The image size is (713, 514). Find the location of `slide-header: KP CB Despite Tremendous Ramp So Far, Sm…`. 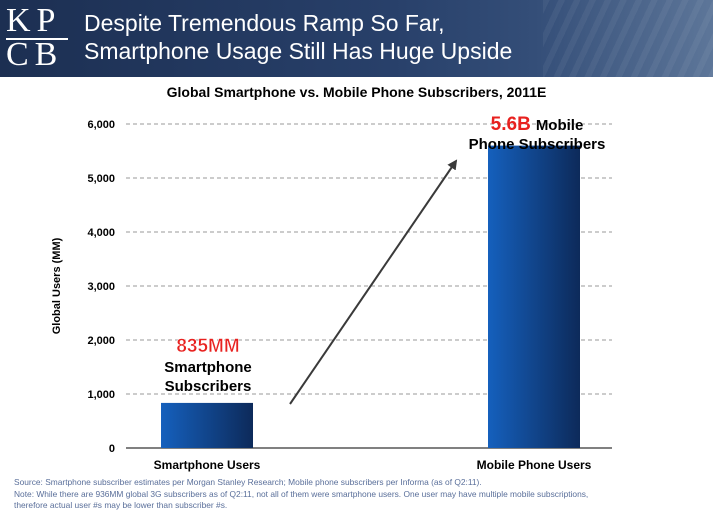

slide-header: KP CB Despite Tremendous Ramp So Far, Sm… is located at coordinates (356, 38).